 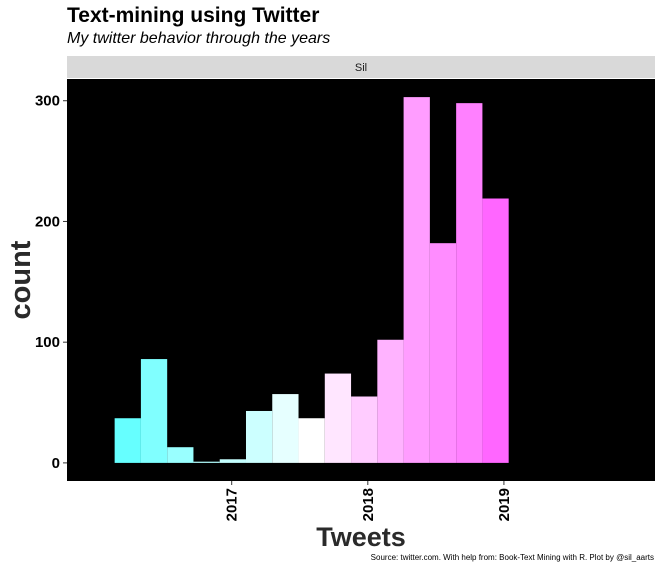 I want to click on y-axis-title: count, so click(x=21, y=279).